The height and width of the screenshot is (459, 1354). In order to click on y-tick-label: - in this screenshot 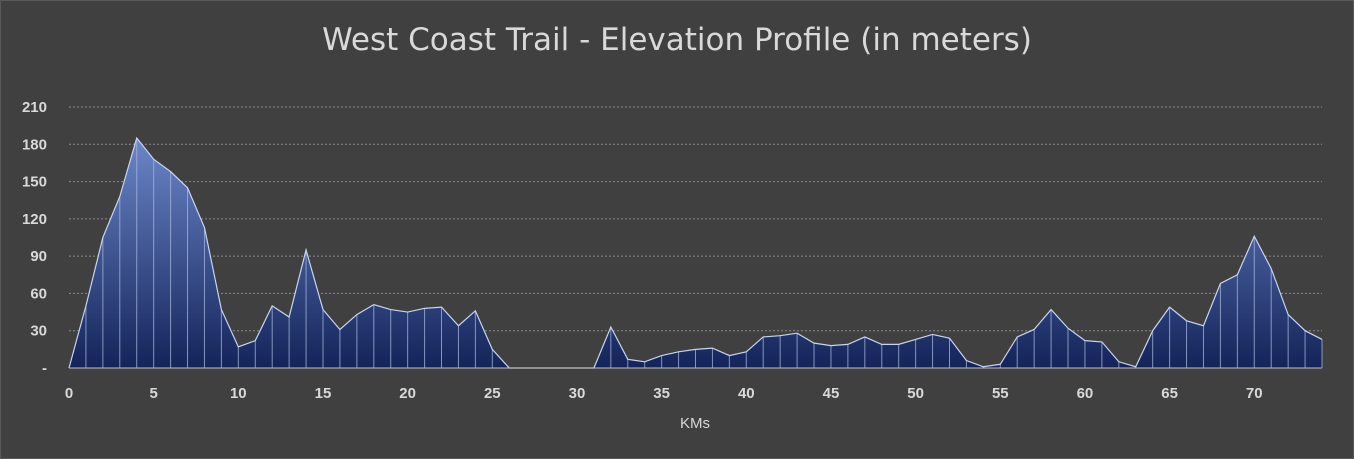, I will do `click(44, 368)`.